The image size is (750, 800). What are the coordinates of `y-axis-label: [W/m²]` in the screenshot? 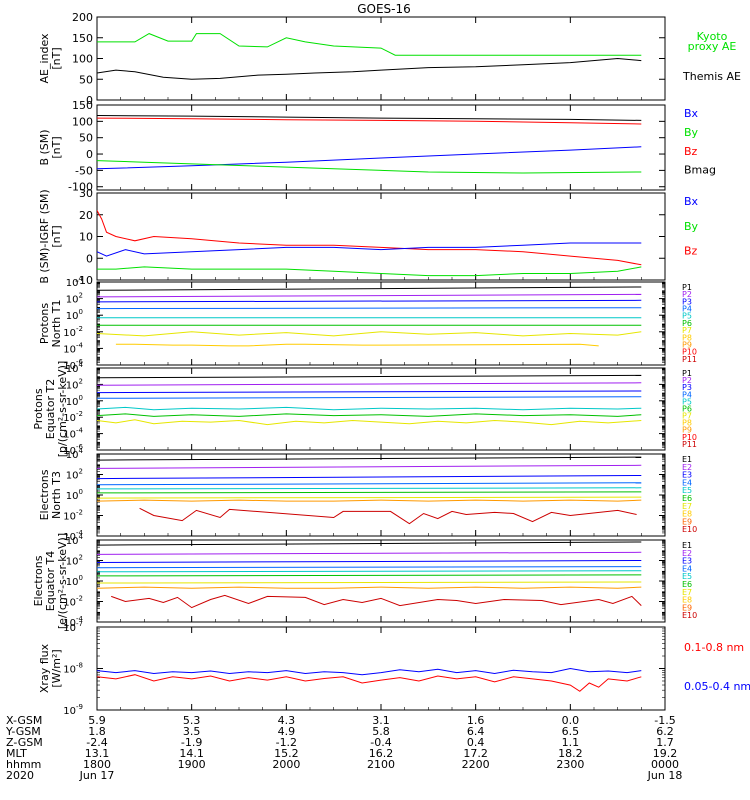 It's located at (56, 668).